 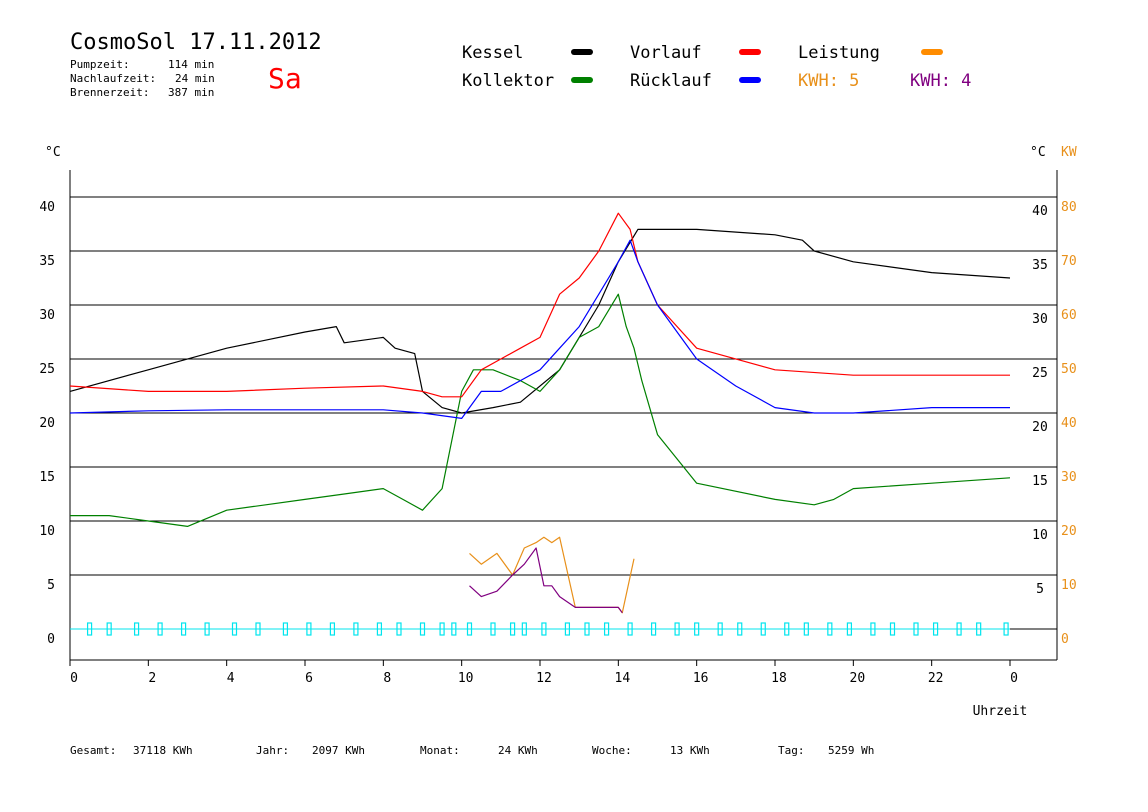 I want to click on x-tick-label: 4, so click(x=231, y=678).